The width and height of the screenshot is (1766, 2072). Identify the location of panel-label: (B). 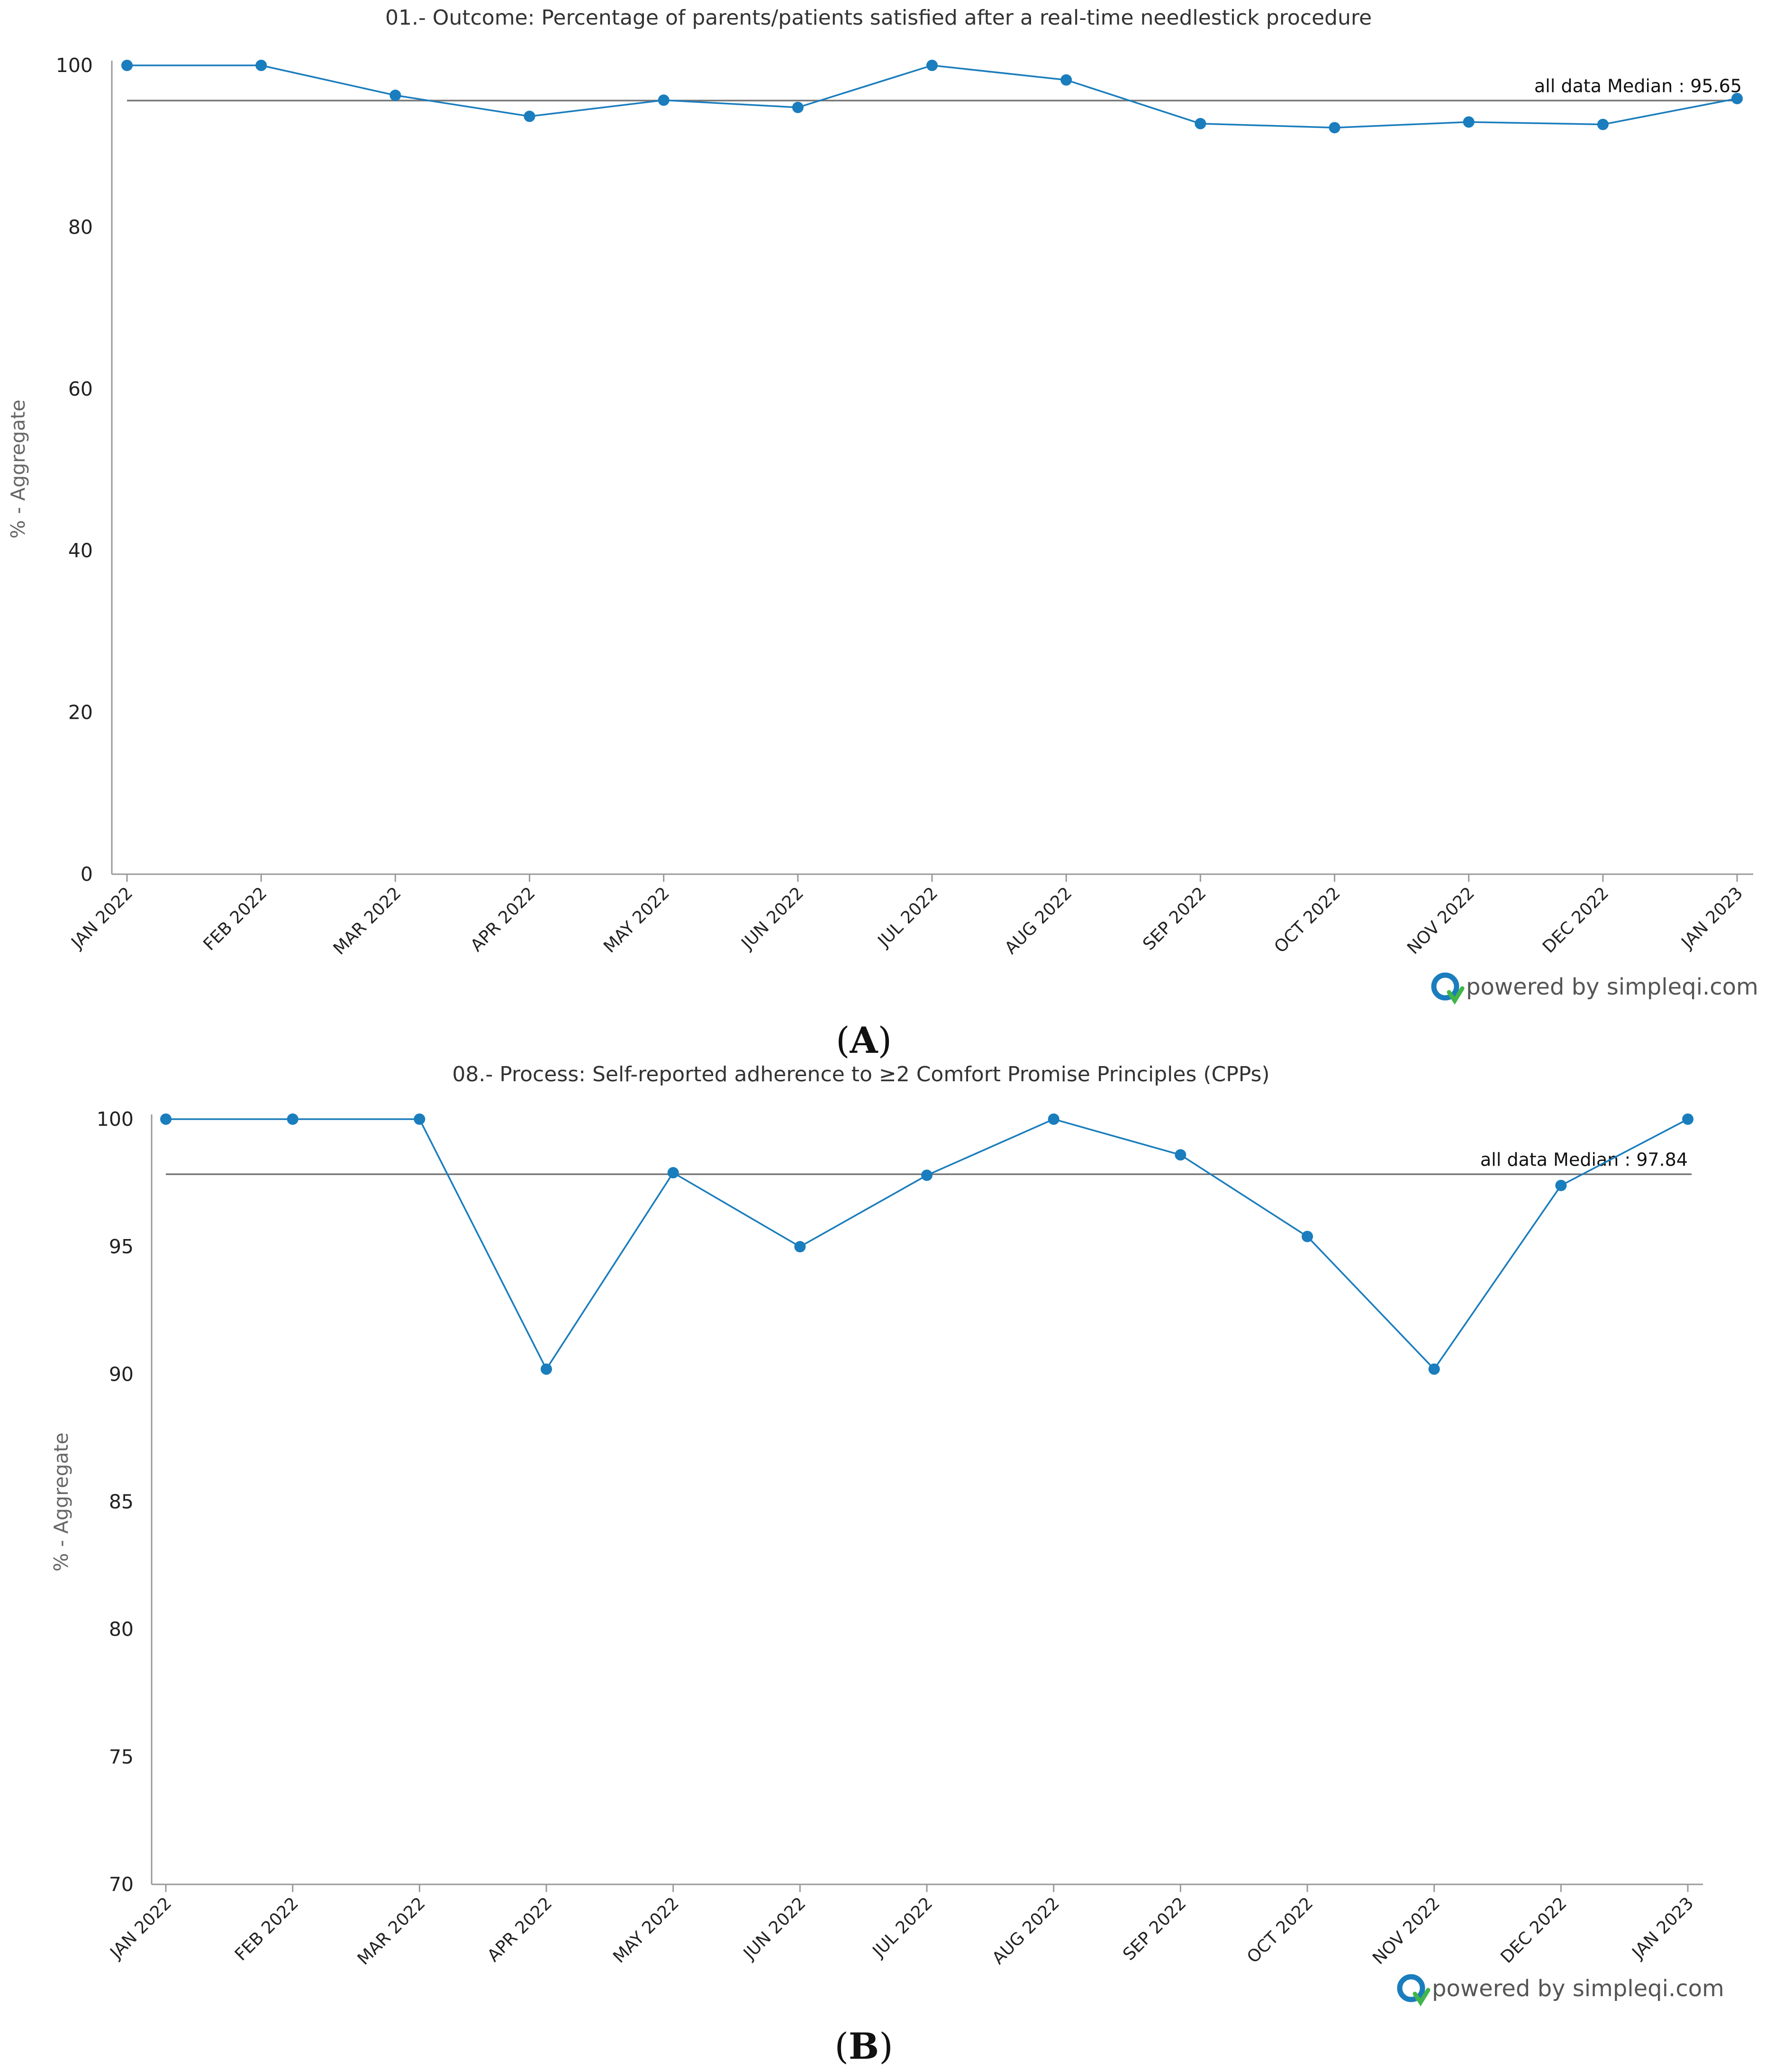
(864, 2046).